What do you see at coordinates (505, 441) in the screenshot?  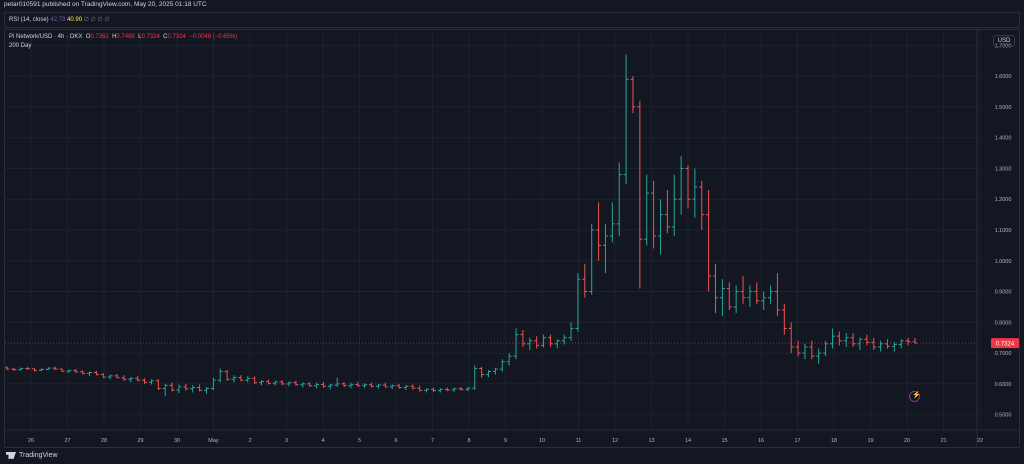 I see `x-tick-label: 9` at bounding box center [505, 441].